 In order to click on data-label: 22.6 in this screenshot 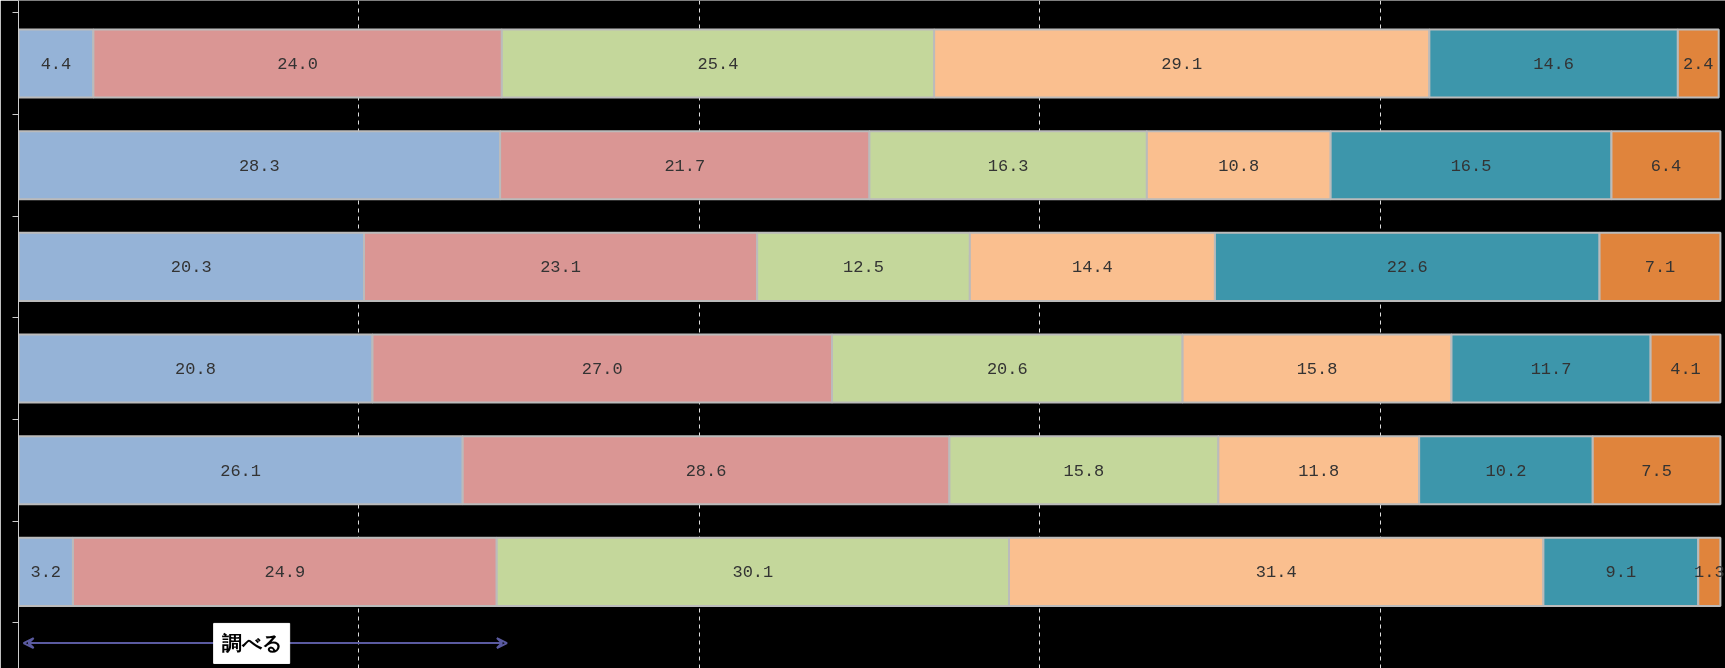, I will do `click(1407, 268)`.